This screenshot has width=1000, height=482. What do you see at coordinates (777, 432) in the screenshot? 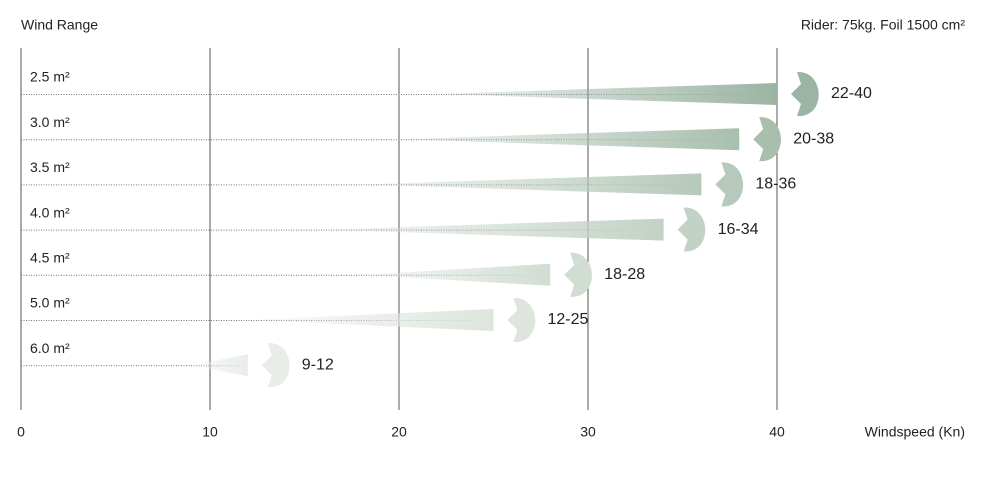
I see `x-tick-label: 40` at bounding box center [777, 432].